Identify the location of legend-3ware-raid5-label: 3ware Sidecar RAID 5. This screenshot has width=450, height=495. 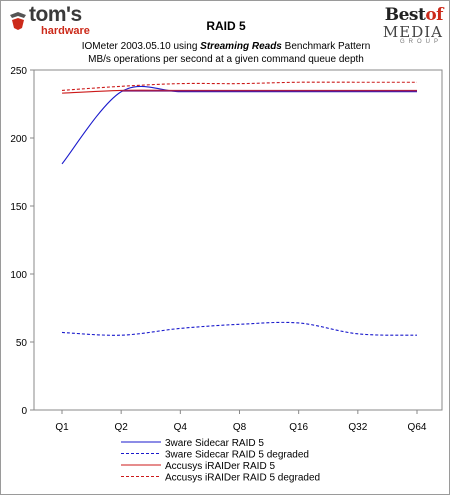
(214, 443).